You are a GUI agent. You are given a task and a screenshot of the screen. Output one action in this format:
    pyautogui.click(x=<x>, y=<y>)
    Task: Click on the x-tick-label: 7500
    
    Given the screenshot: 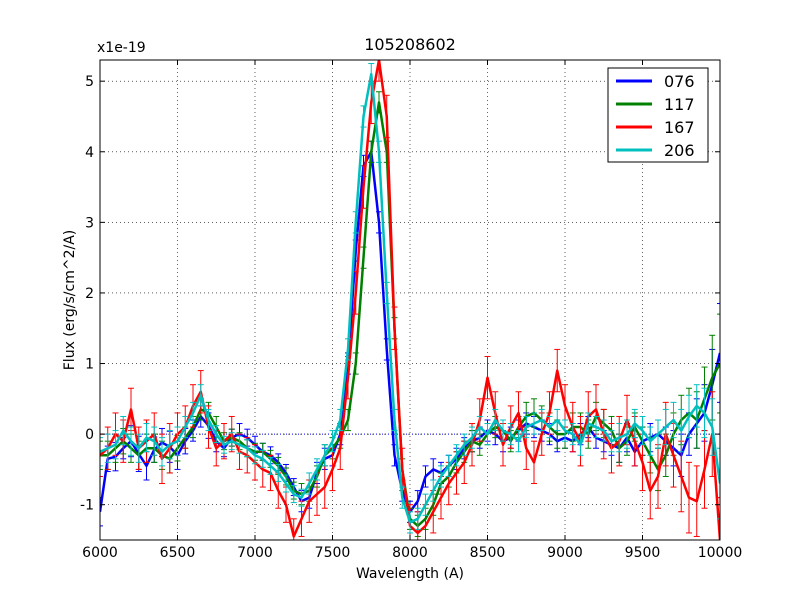 What is the action you would take?
    pyautogui.click(x=333, y=553)
    